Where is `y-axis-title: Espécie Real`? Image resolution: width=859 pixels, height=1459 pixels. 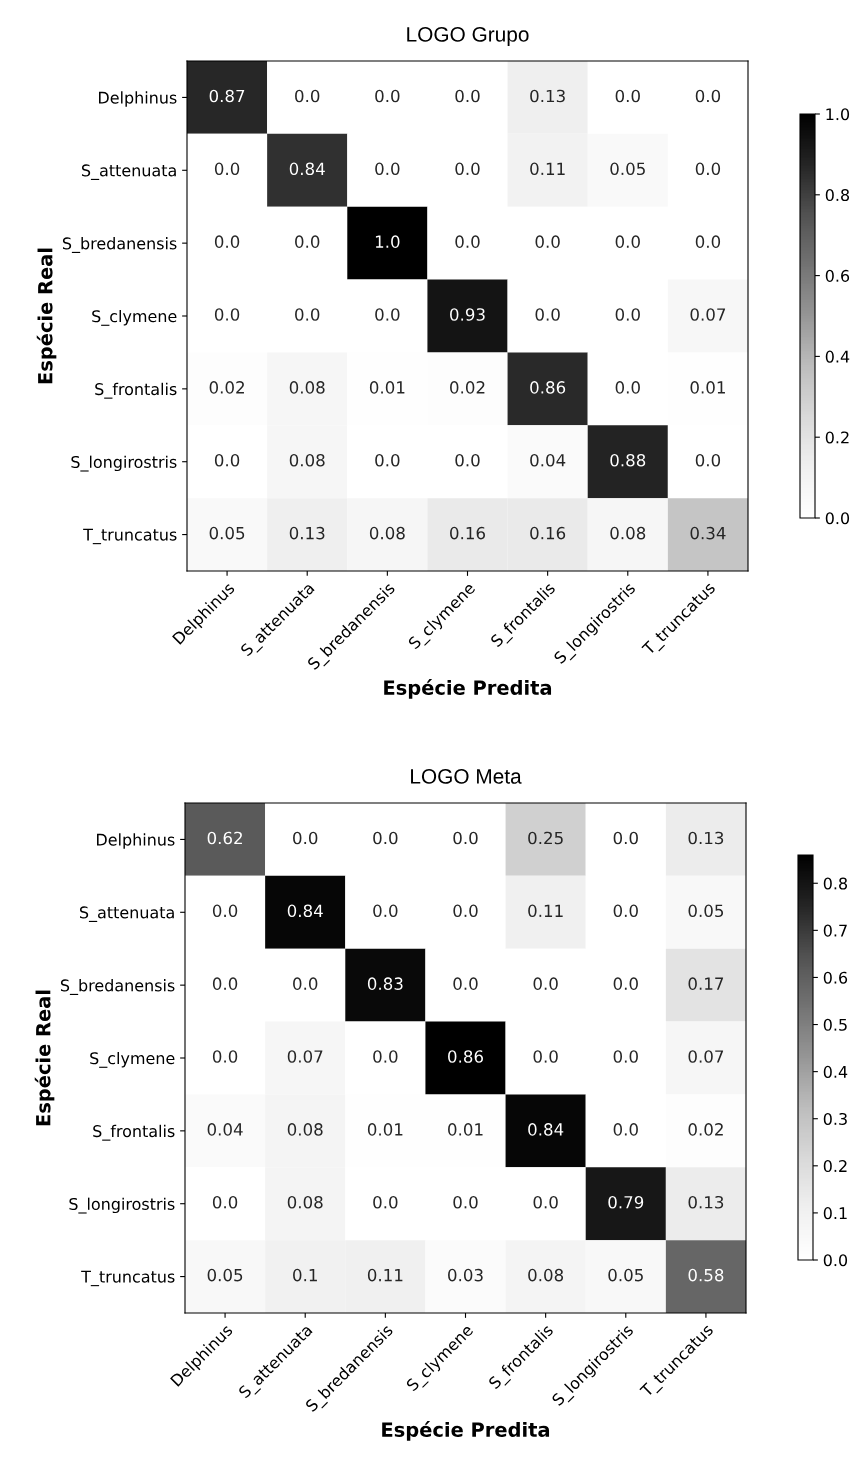 y-axis-title: Espécie Real is located at coordinates (44, 1058).